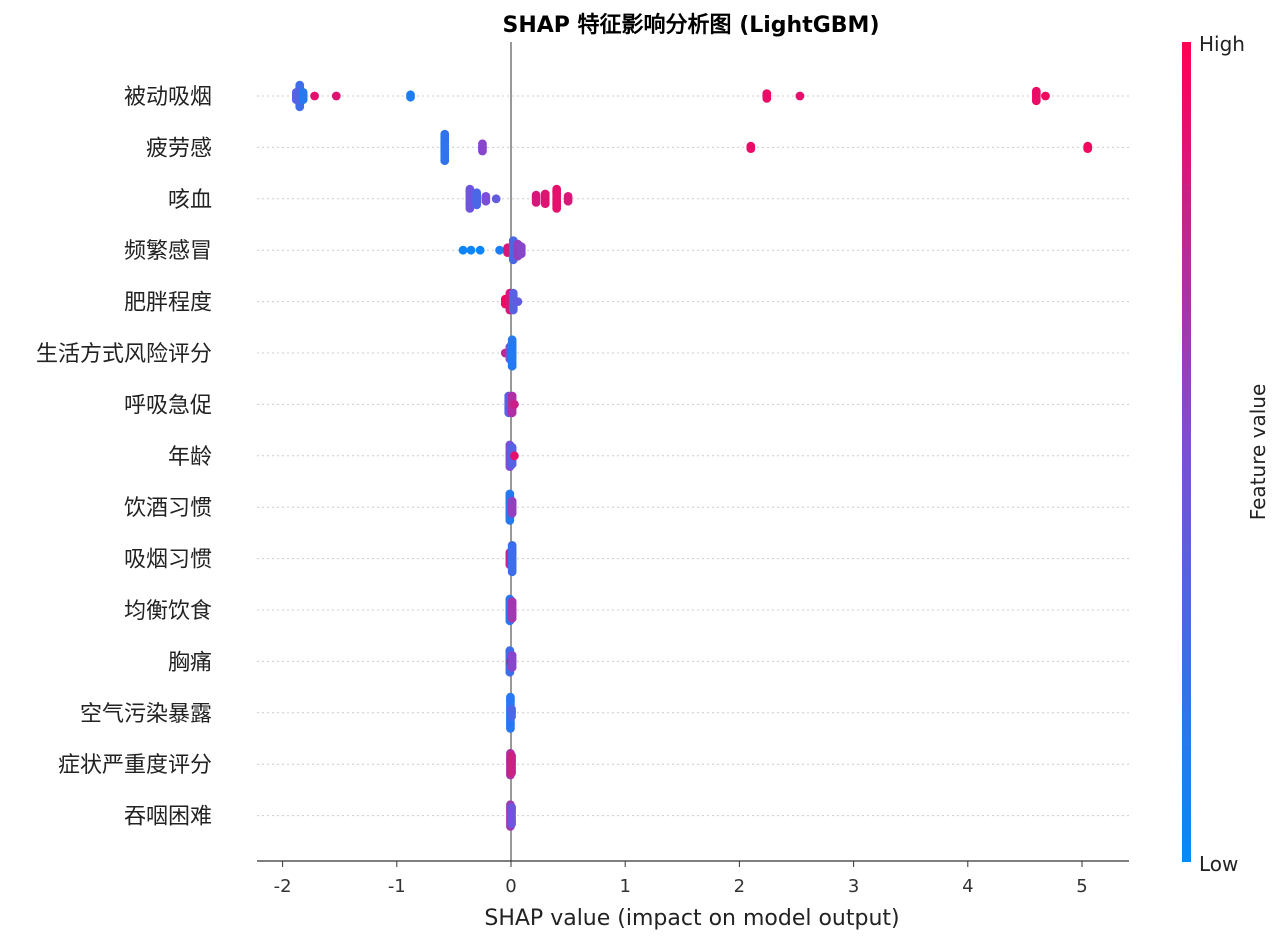 The height and width of the screenshot is (944, 1280). What do you see at coordinates (168, 251) in the screenshot?
I see `feature-label: 频繁感冒` at bounding box center [168, 251].